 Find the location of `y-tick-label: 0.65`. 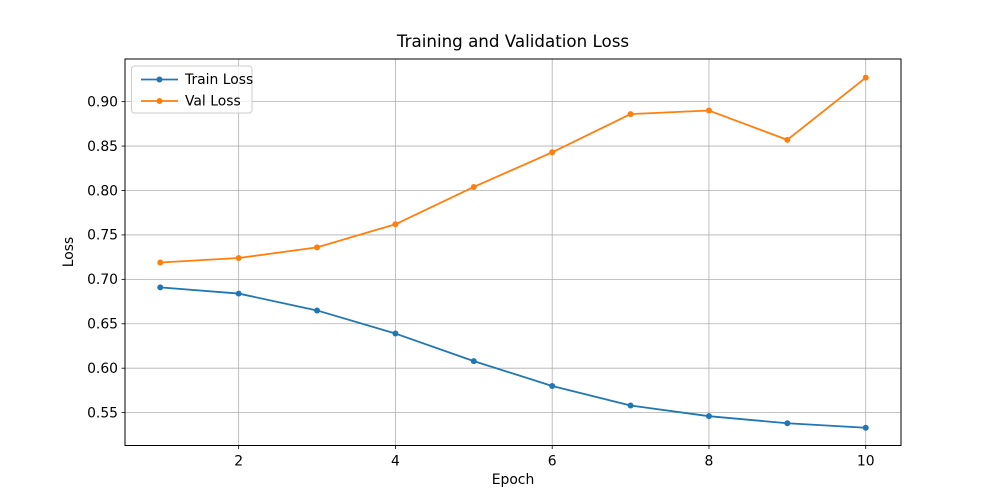

y-tick-label: 0.65 is located at coordinates (102, 325).